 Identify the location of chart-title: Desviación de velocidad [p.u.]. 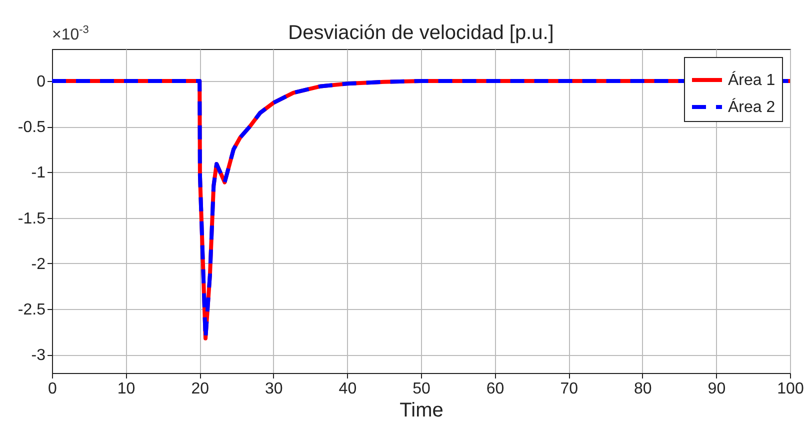
(421, 33).